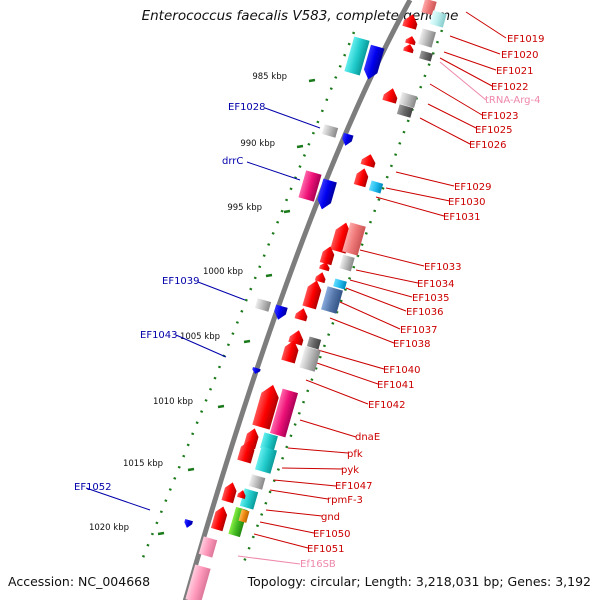 The height and width of the screenshot is (600, 600). What do you see at coordinates (369, 160) in the screenshot?
I see `gene-red-ef1029` at bounding box center [369, 160].